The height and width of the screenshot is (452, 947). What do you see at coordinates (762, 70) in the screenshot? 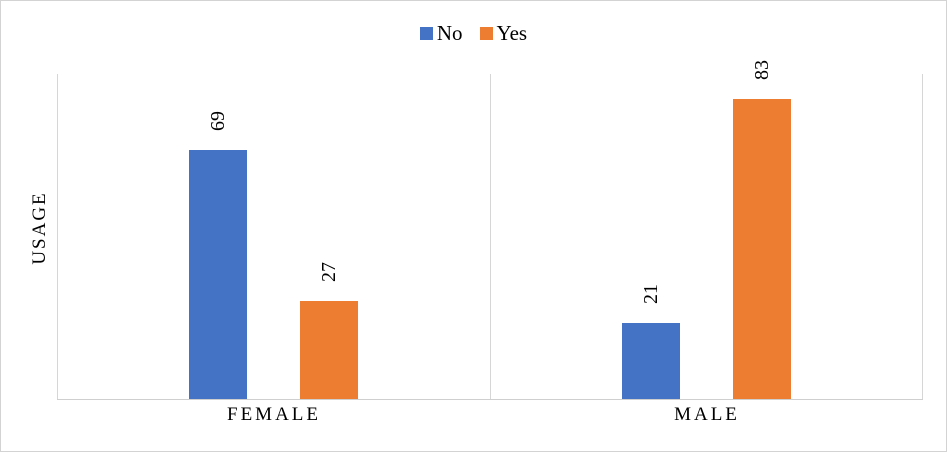
I see `data-label-male-yes: 83` at bounding box center [762, 70].